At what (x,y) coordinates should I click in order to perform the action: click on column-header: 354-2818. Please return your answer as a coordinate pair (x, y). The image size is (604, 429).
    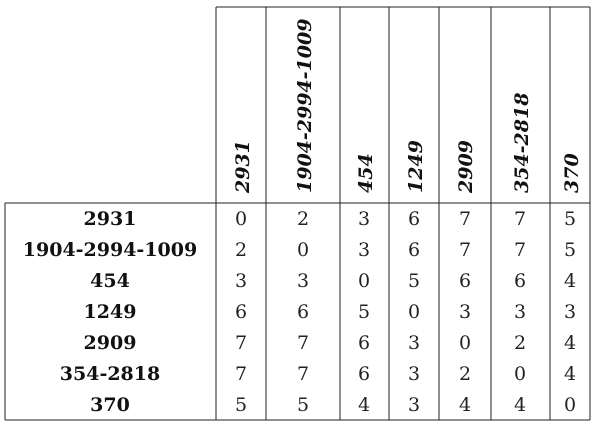
    Looking at the image, I should click on (522, 143).